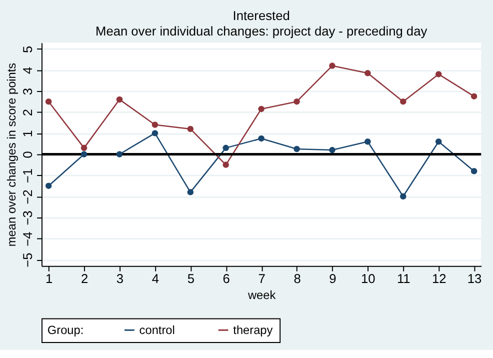  I want to click on y-tick-label: −4, so click(28, 239).